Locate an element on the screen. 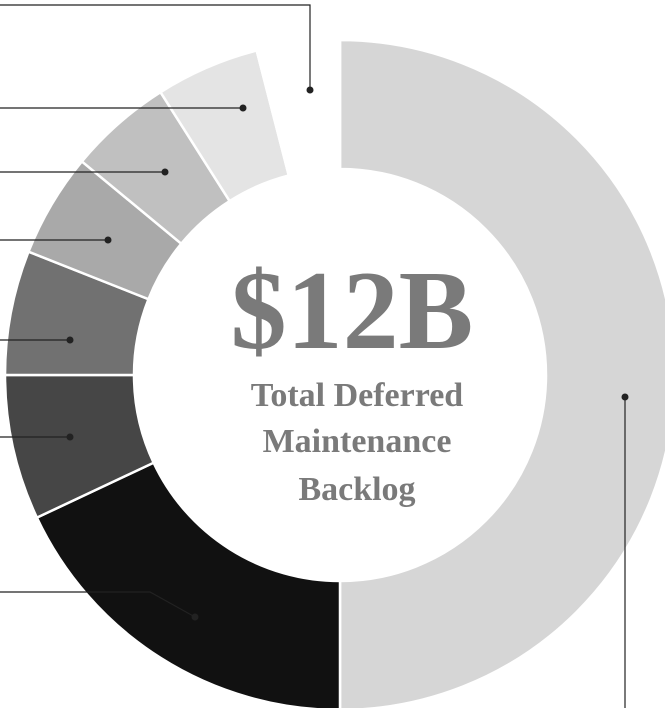  subtitle-line: Backlog is located at coordinates (356, 489).